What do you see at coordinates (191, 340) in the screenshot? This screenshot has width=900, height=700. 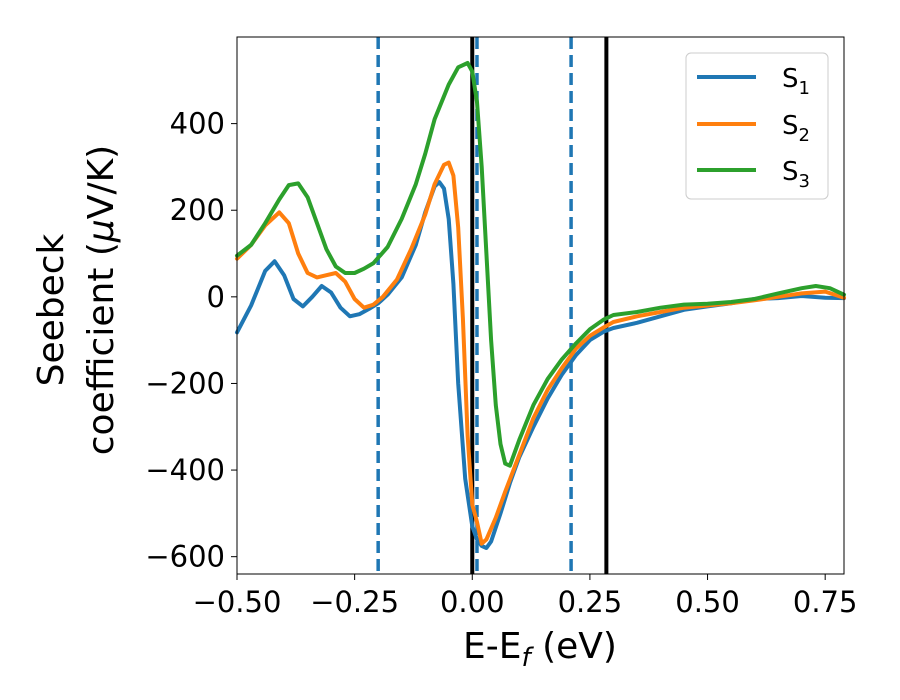 I see `y-axis-ticks: −600 −400 −200 0 200 400` at bounding box center [191, 340].